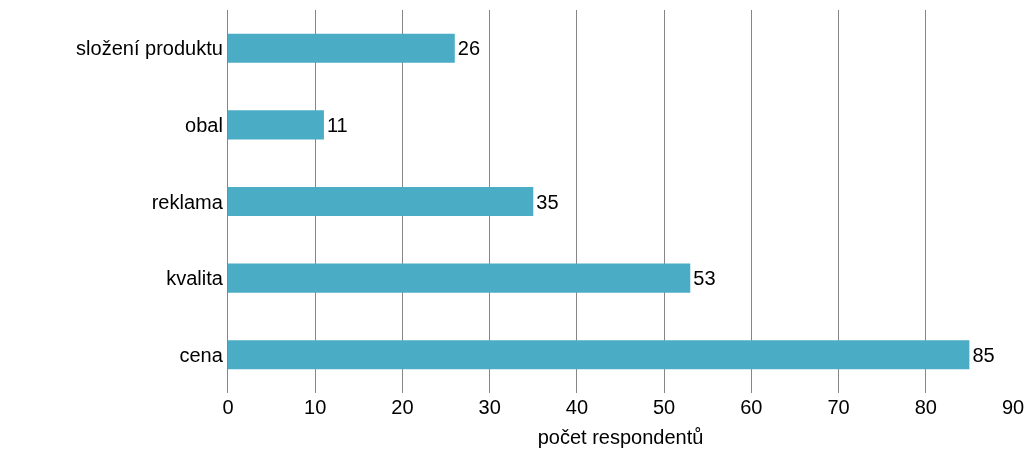 The image size is (1032, 473). Describe the element at coordinates (204, 124) in the screenshot. I see `y-tick-label: obal` at that location.